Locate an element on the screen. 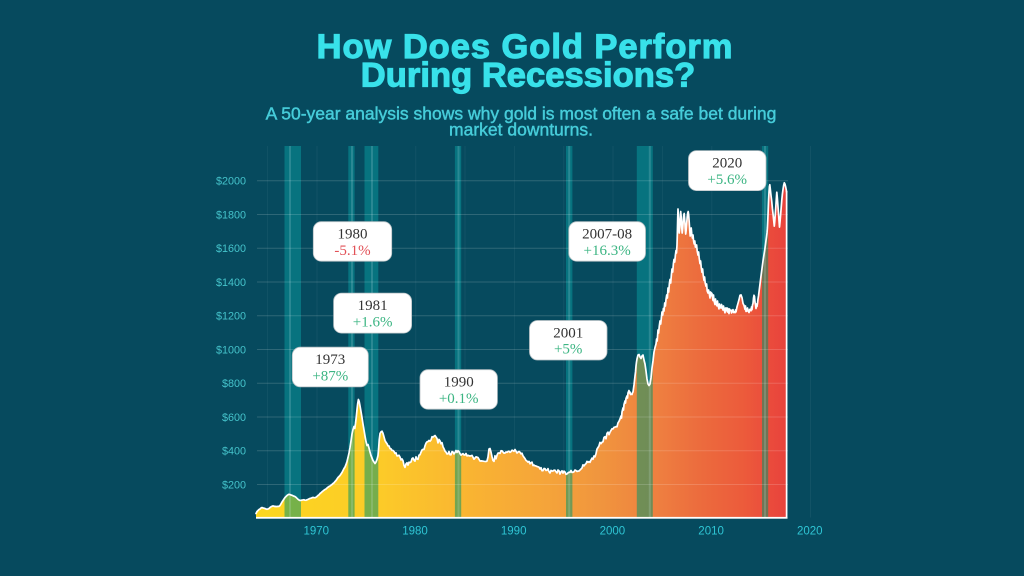  svg-text: $1800 is located at coordinates (231, 215).